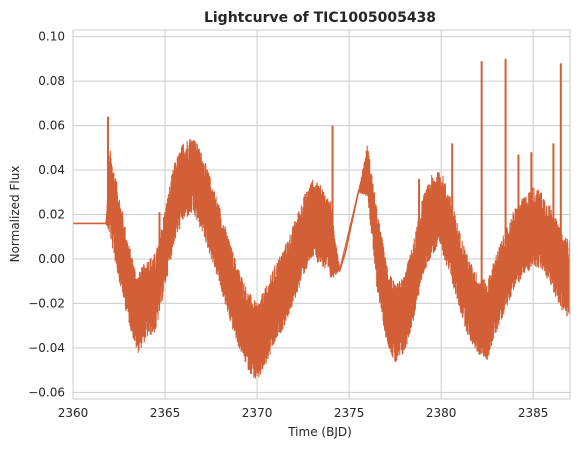 Image resolution: width=578 pixels, height=449 pixels. What do you see at coordinates (319, 432) in the screenshot?
I see `x-axis-label: Time (BJD)` at bounding box center [319, 432].